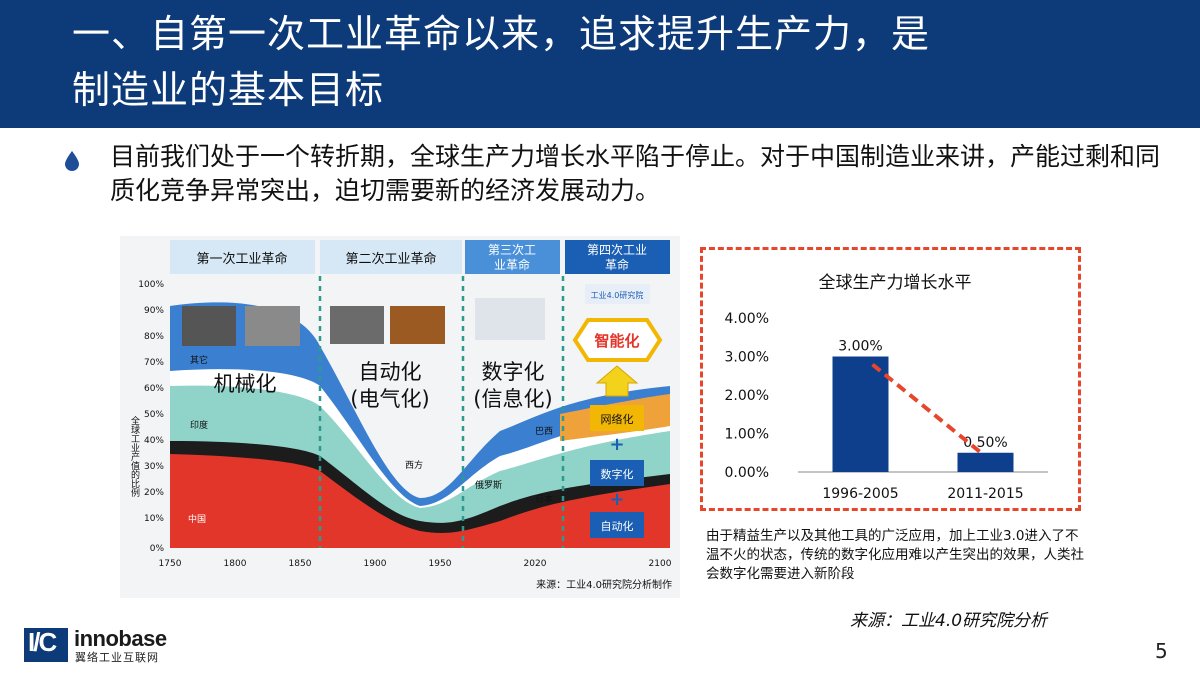  I want to click on label-informatization: (信息化), so click(512, 399).